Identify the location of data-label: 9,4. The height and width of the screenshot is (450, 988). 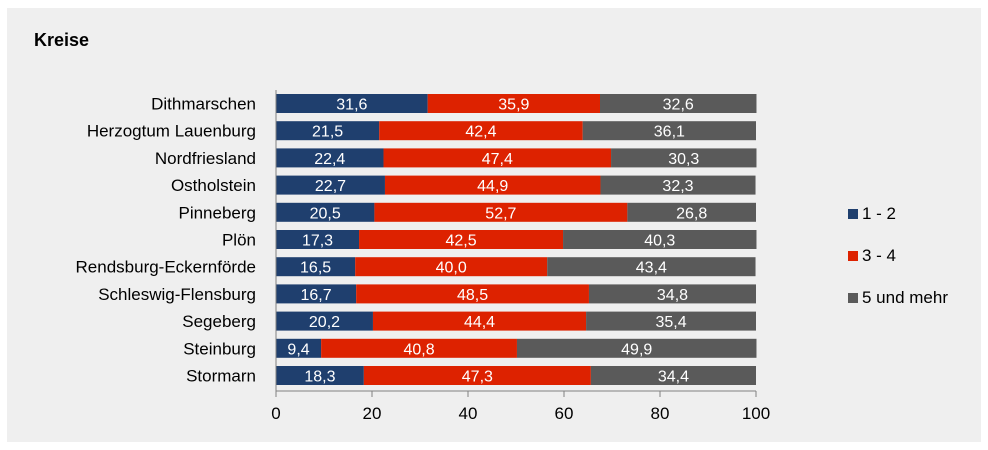
(298, 349).